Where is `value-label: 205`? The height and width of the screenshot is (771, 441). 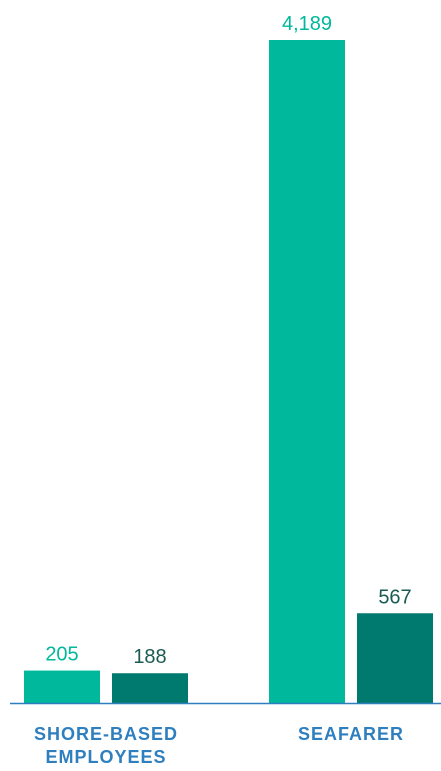
value-label: 205 is located at coordinates (61, 655).